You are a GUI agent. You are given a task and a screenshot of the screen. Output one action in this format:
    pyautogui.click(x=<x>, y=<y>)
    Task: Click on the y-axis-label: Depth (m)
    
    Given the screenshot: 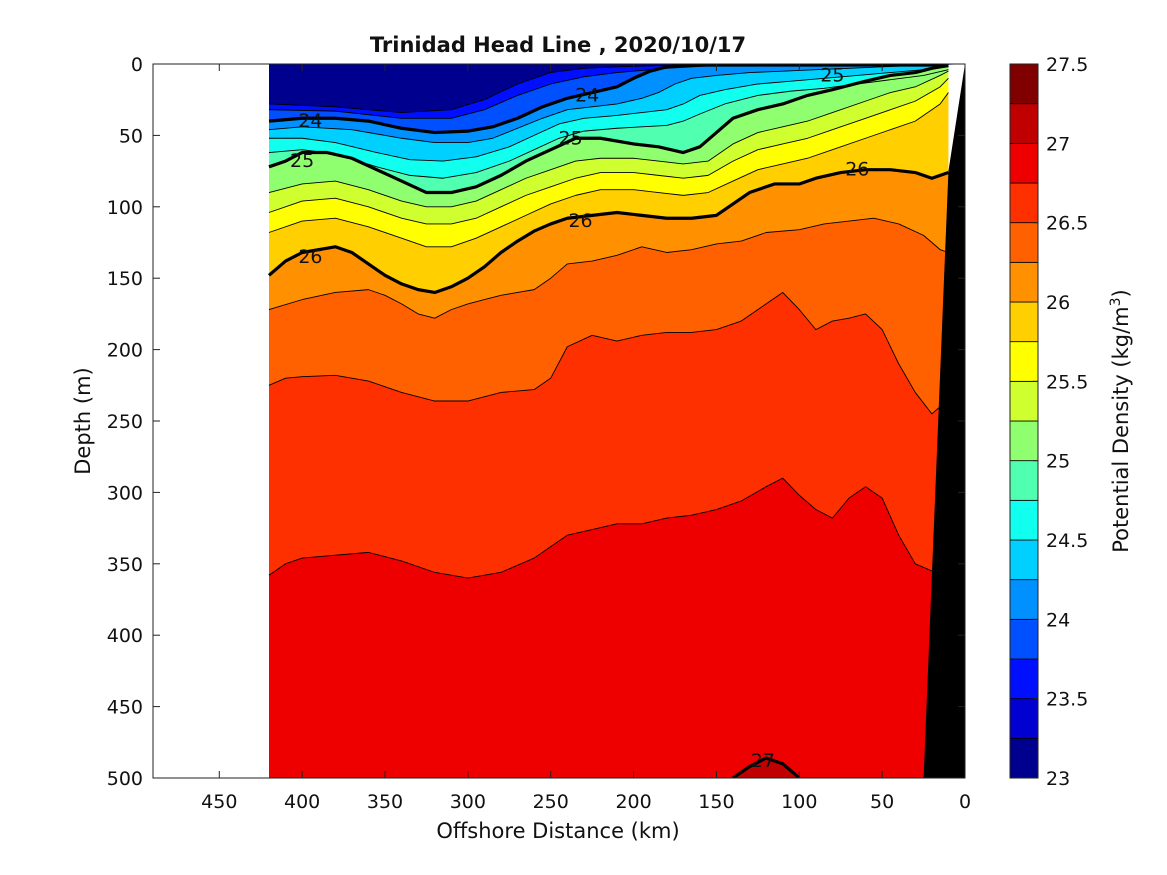 What is the action you would take?
    pyautogui.click(x=83, y=420)
    